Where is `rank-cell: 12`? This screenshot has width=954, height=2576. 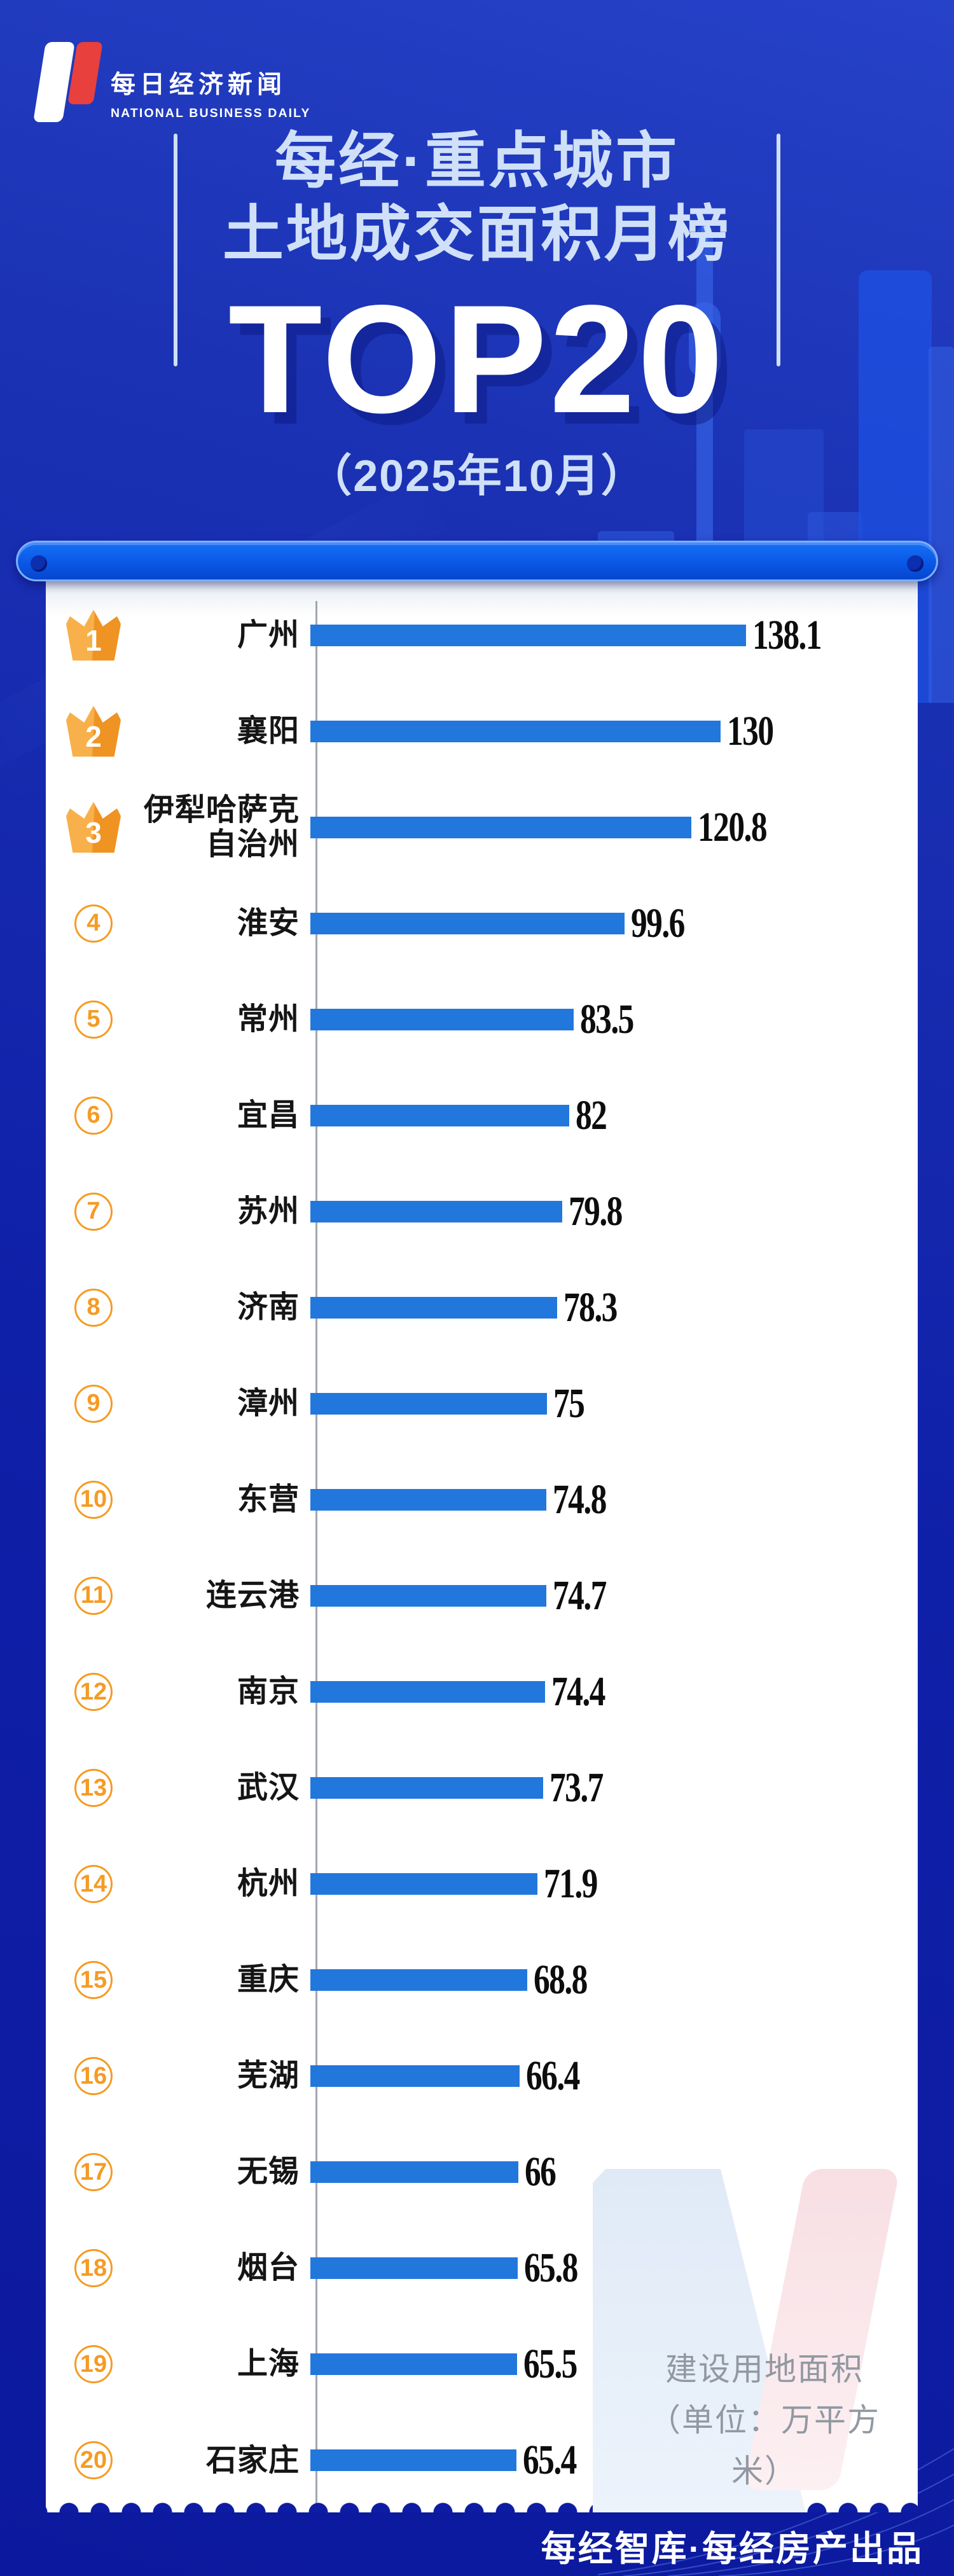
rank-cell: 12 is located at coordinates (94, 1692).